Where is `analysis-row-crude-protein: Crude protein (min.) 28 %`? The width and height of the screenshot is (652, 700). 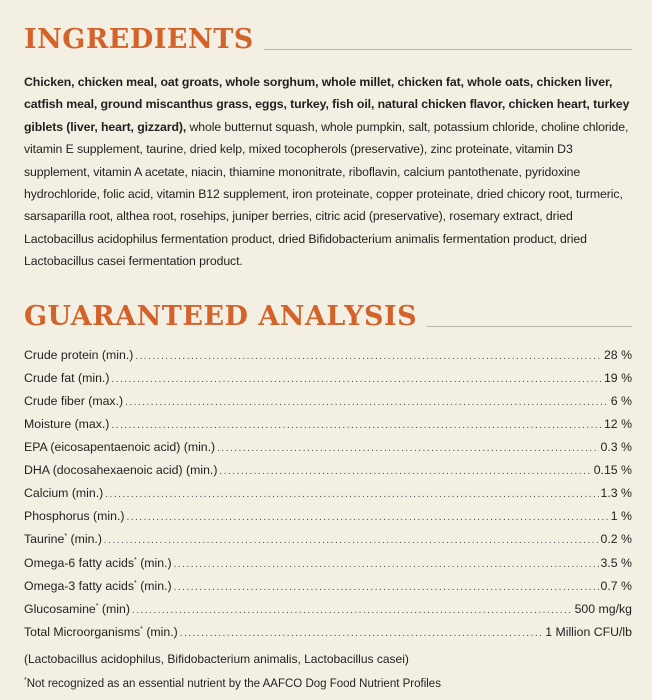 analysis-row-crude-protein: Crude protein (min.) 28 % is located at coordinates (328, 359).